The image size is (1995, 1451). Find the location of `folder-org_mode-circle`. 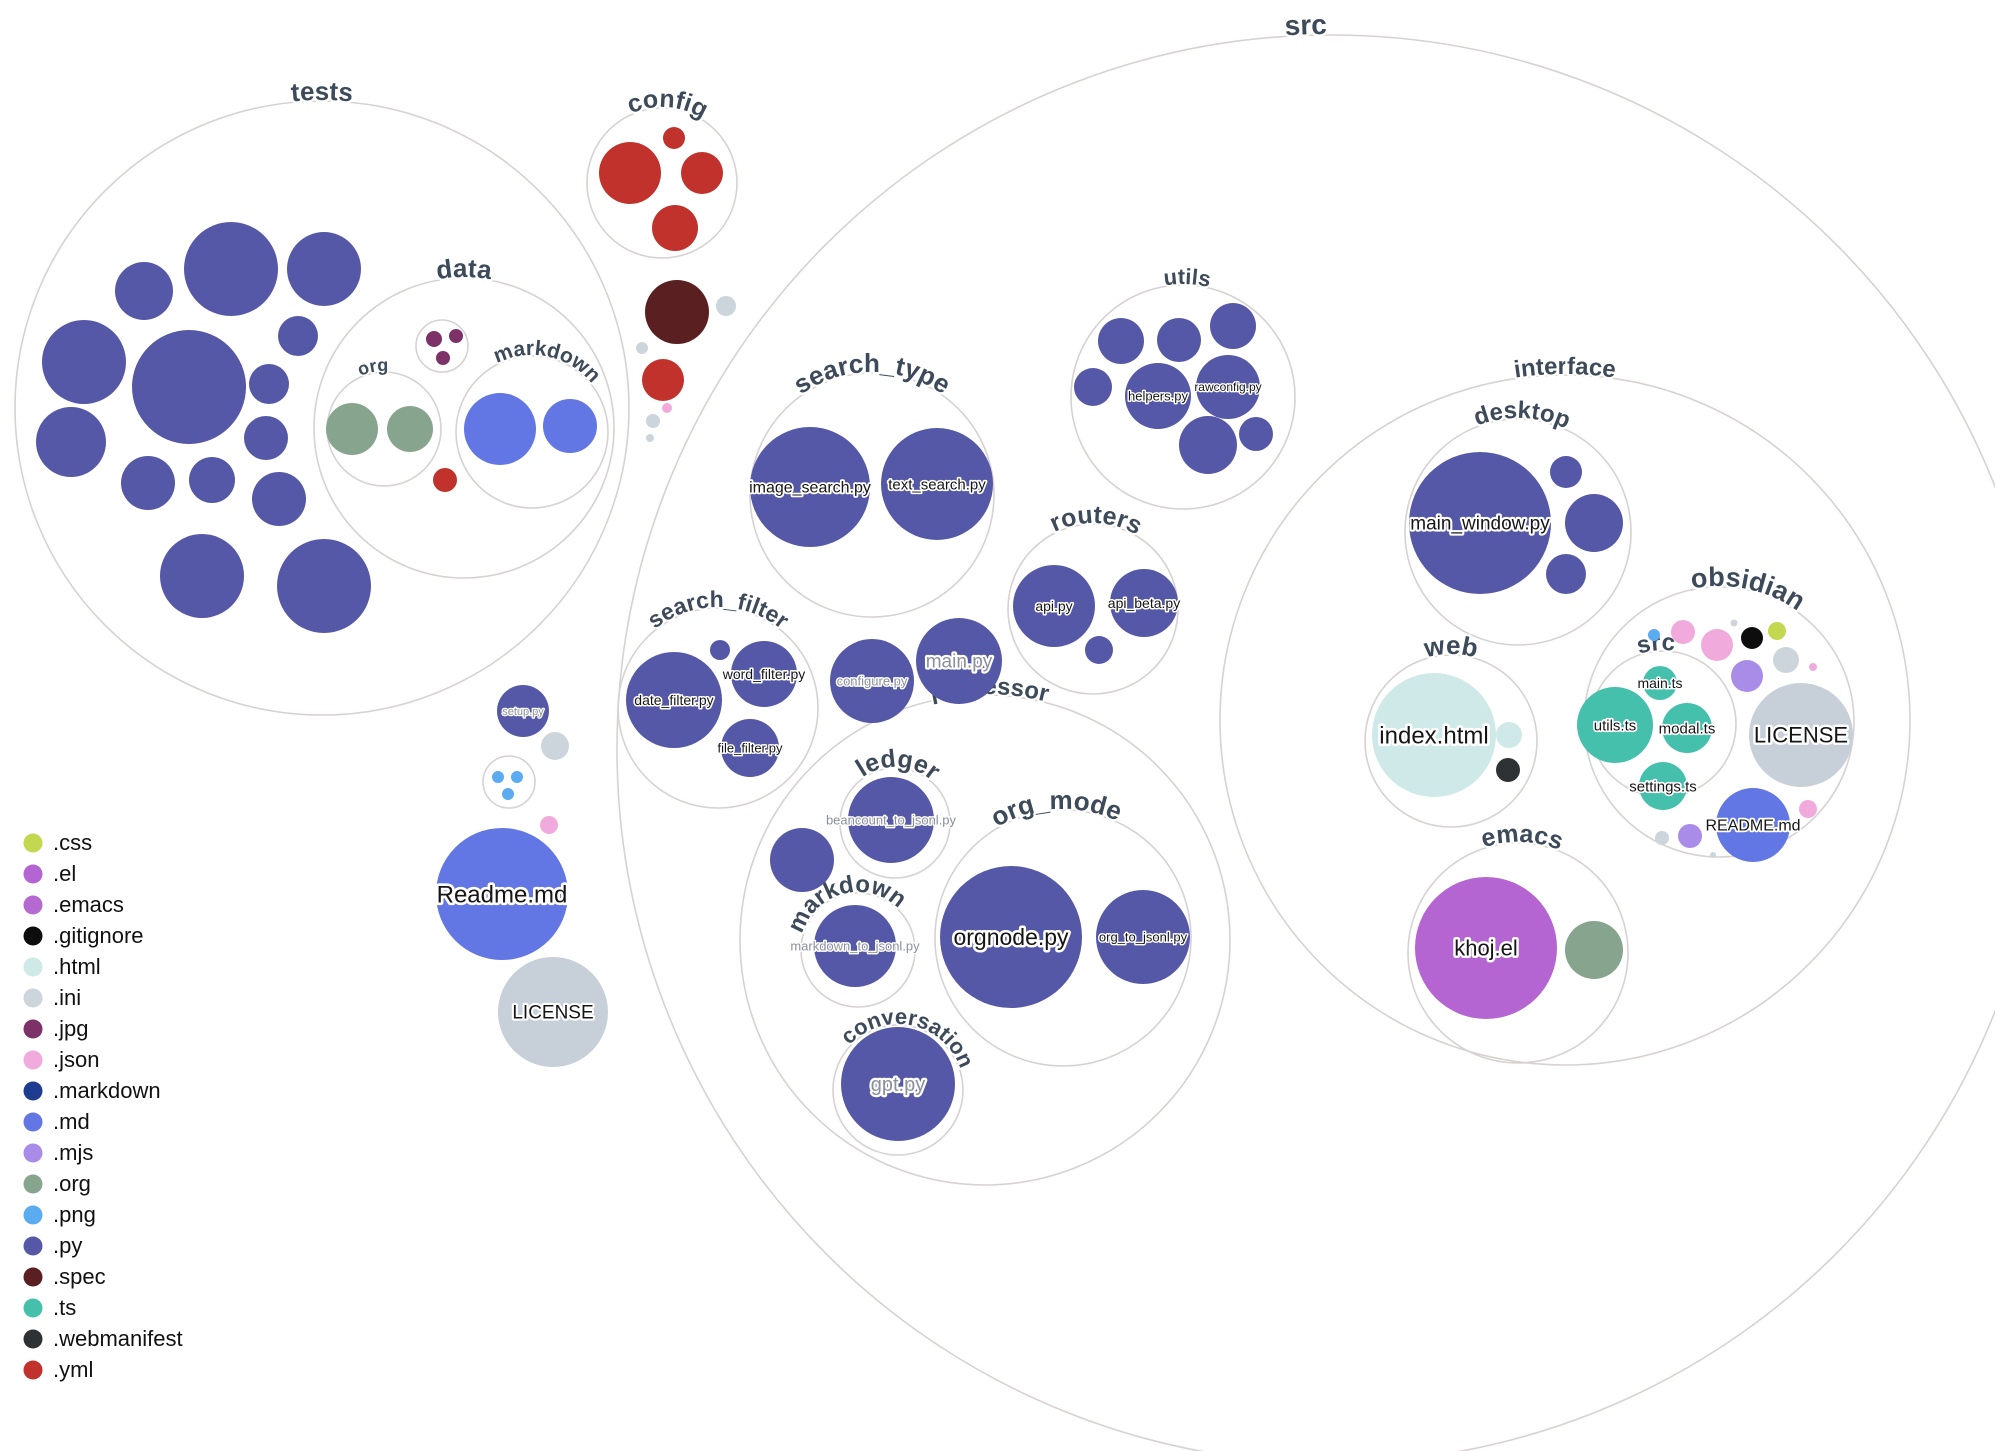

folder-org_mode-circle is located at coordinates (1063, 938).